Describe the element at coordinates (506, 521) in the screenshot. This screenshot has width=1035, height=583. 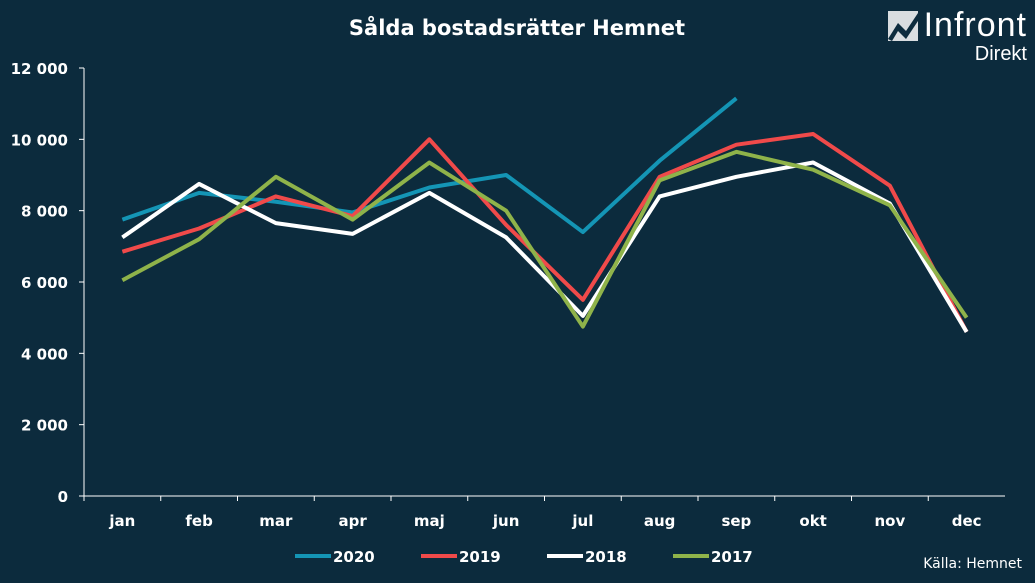
I see `x-tick-label: jun` at that location.